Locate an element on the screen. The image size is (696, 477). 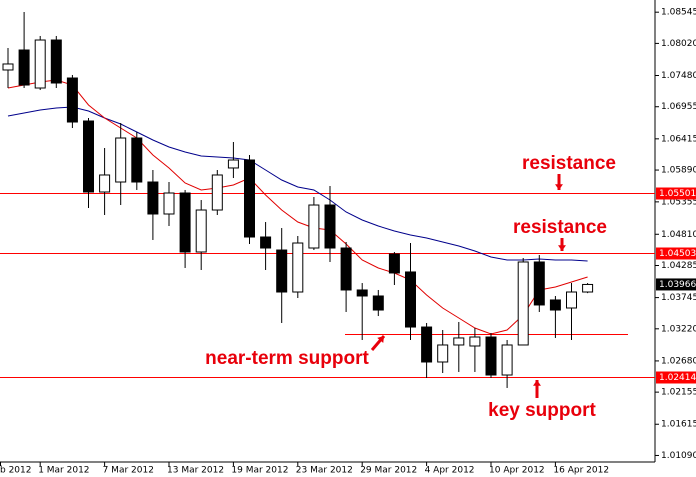
price-label: 1.05501 is located at coordinates (677, 194).